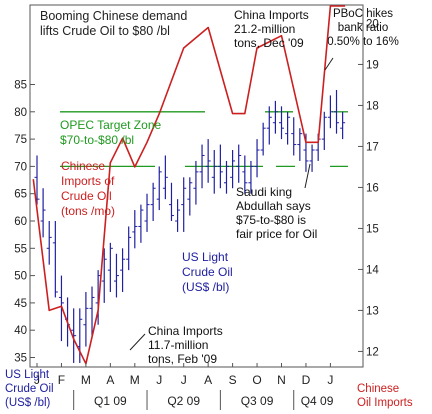  Describe the element at coordinates (20, 304) in the screenshot. I see `left-axis-tick-label: 45` at that location.